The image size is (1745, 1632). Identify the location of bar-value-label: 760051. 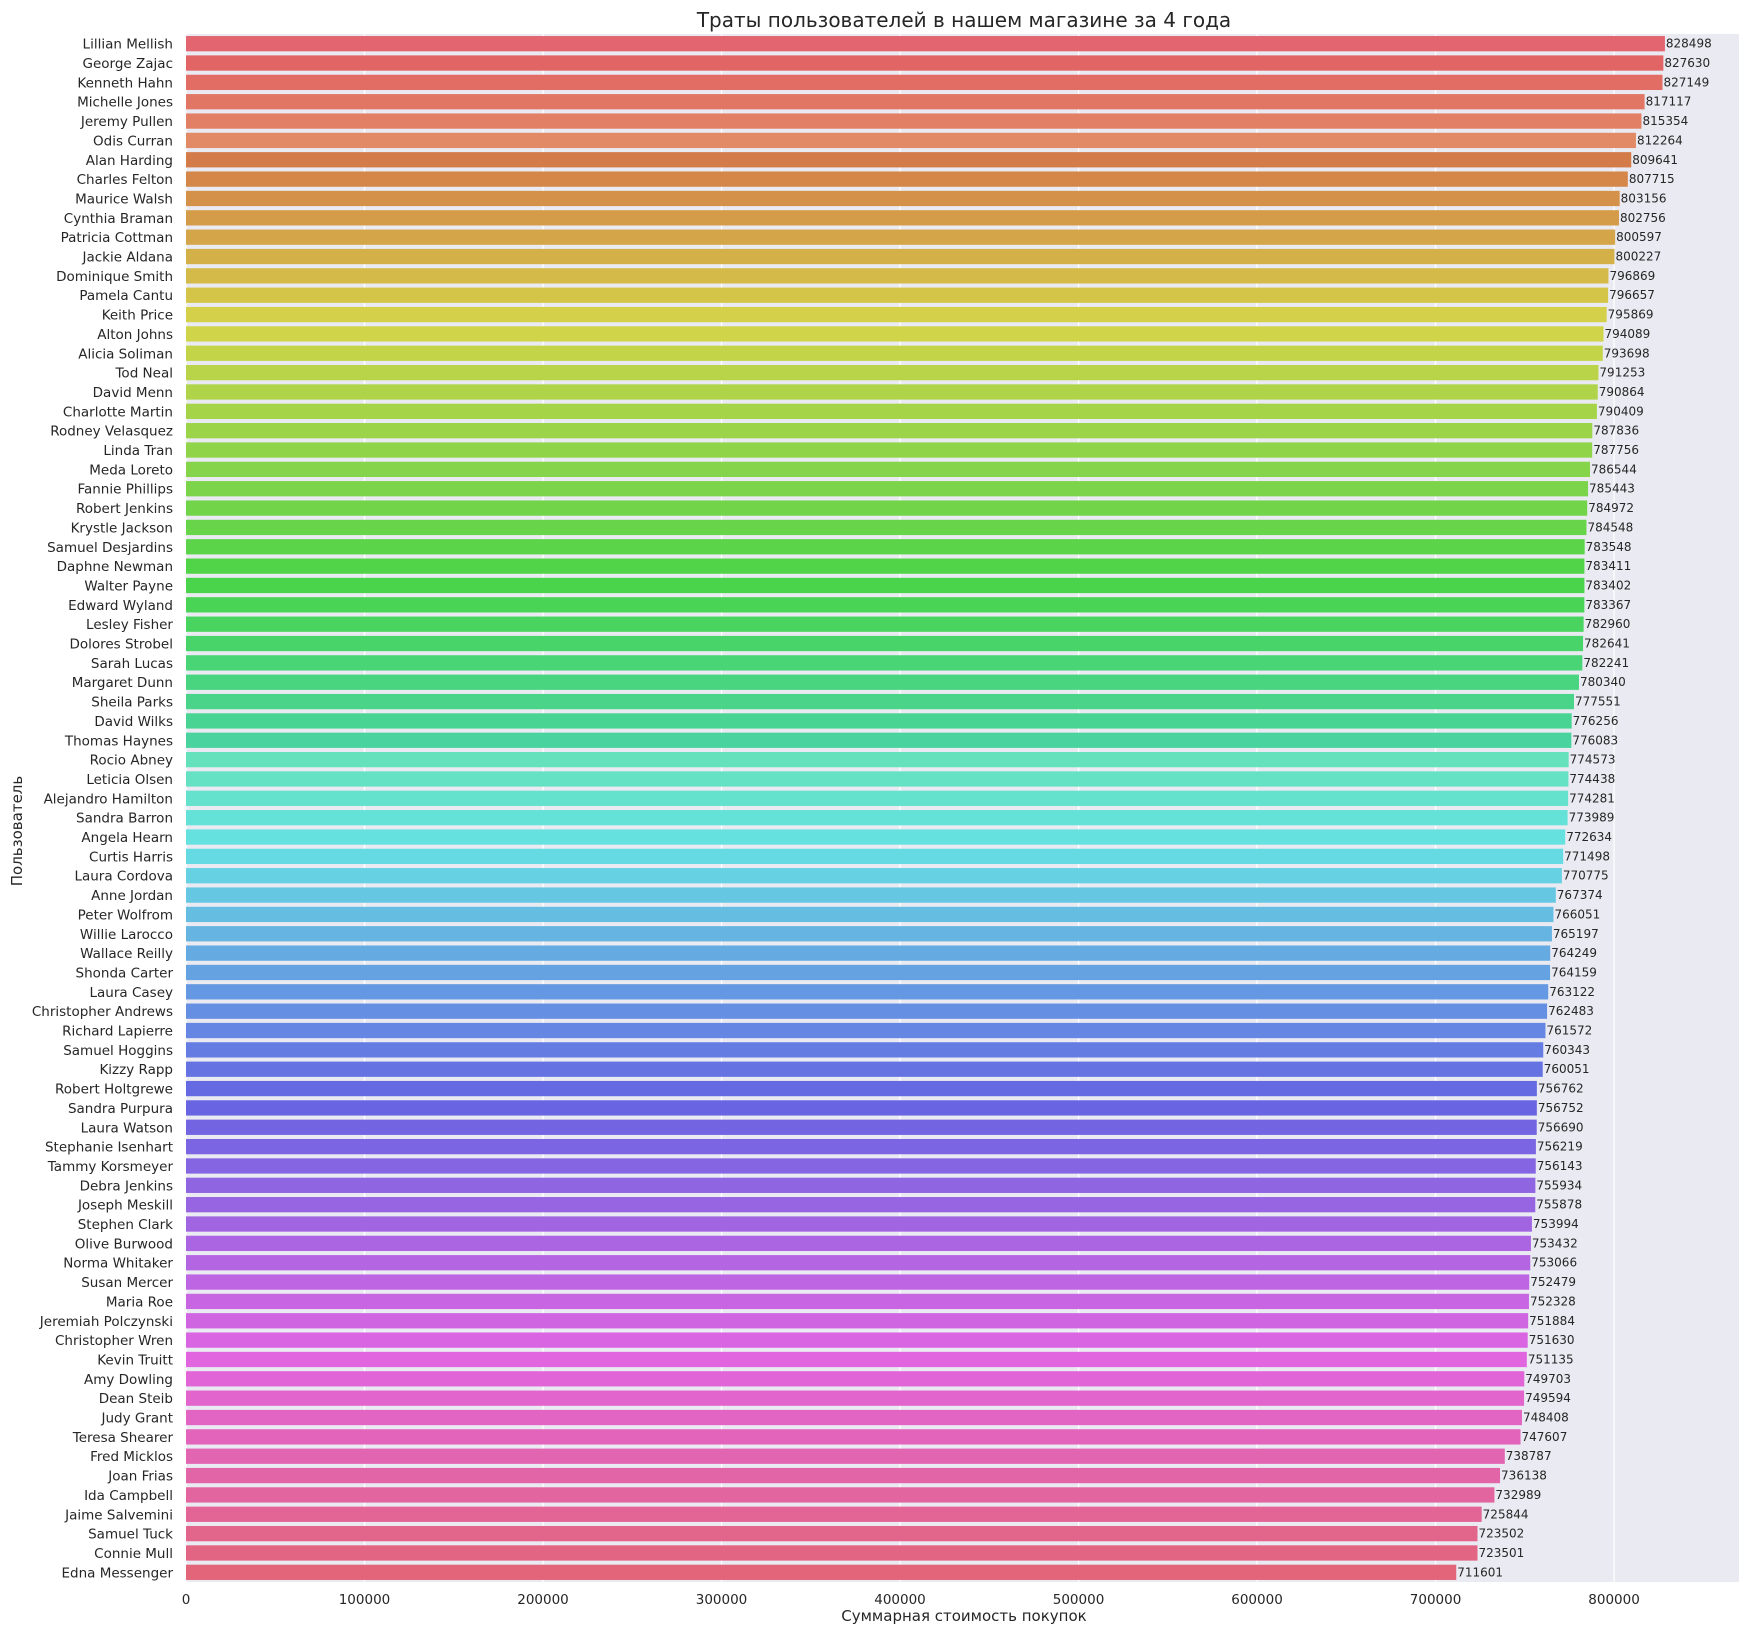
(1567, 1069).